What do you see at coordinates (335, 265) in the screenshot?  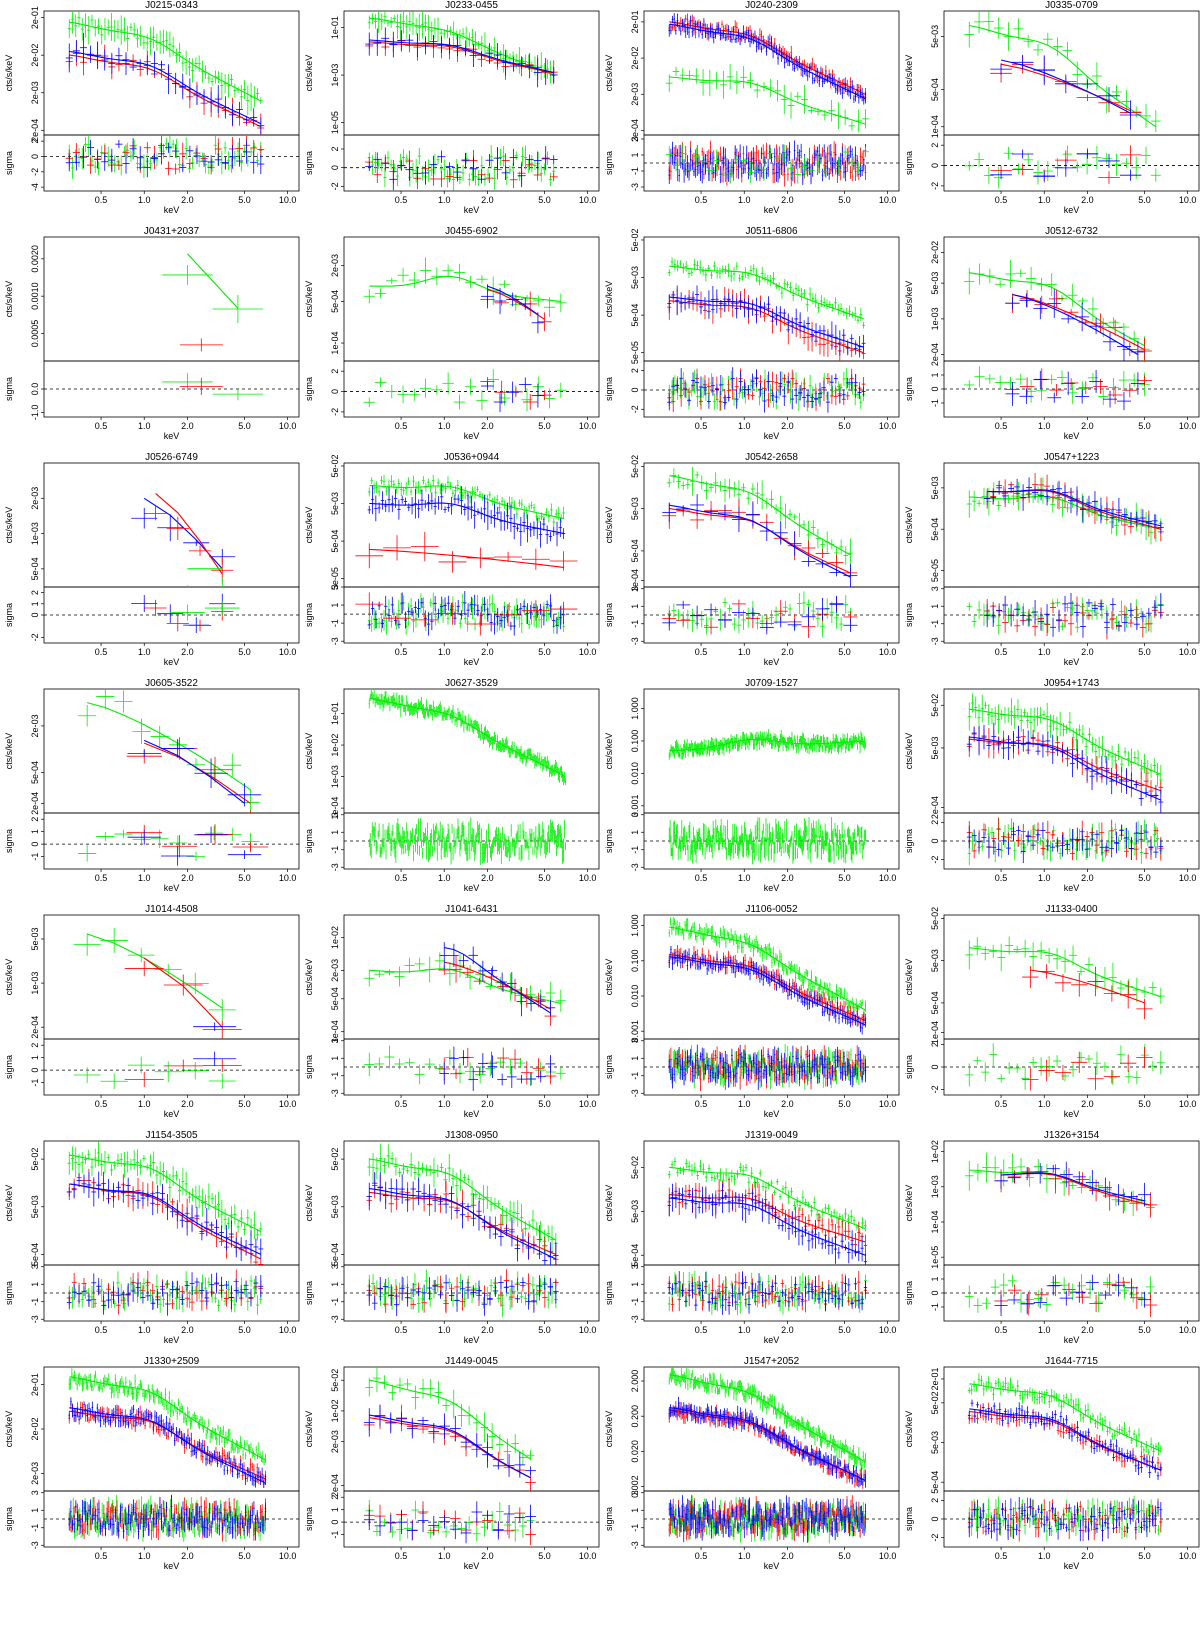 I see `y-tick-label: 2e-03` at bounding box center [335, 265].